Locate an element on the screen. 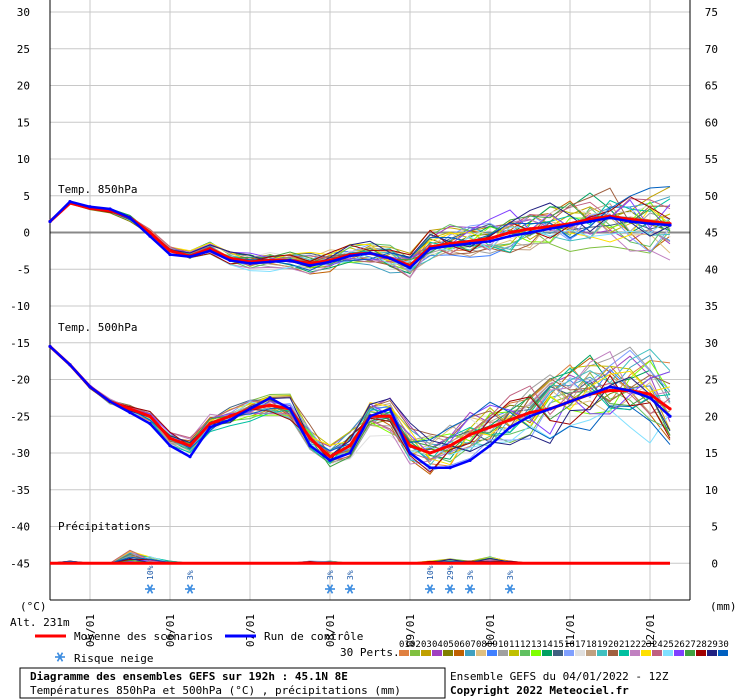 The width and height of the screenshot is (740, 700). label-precip: Précipitations is located at coordinates (104, 526).